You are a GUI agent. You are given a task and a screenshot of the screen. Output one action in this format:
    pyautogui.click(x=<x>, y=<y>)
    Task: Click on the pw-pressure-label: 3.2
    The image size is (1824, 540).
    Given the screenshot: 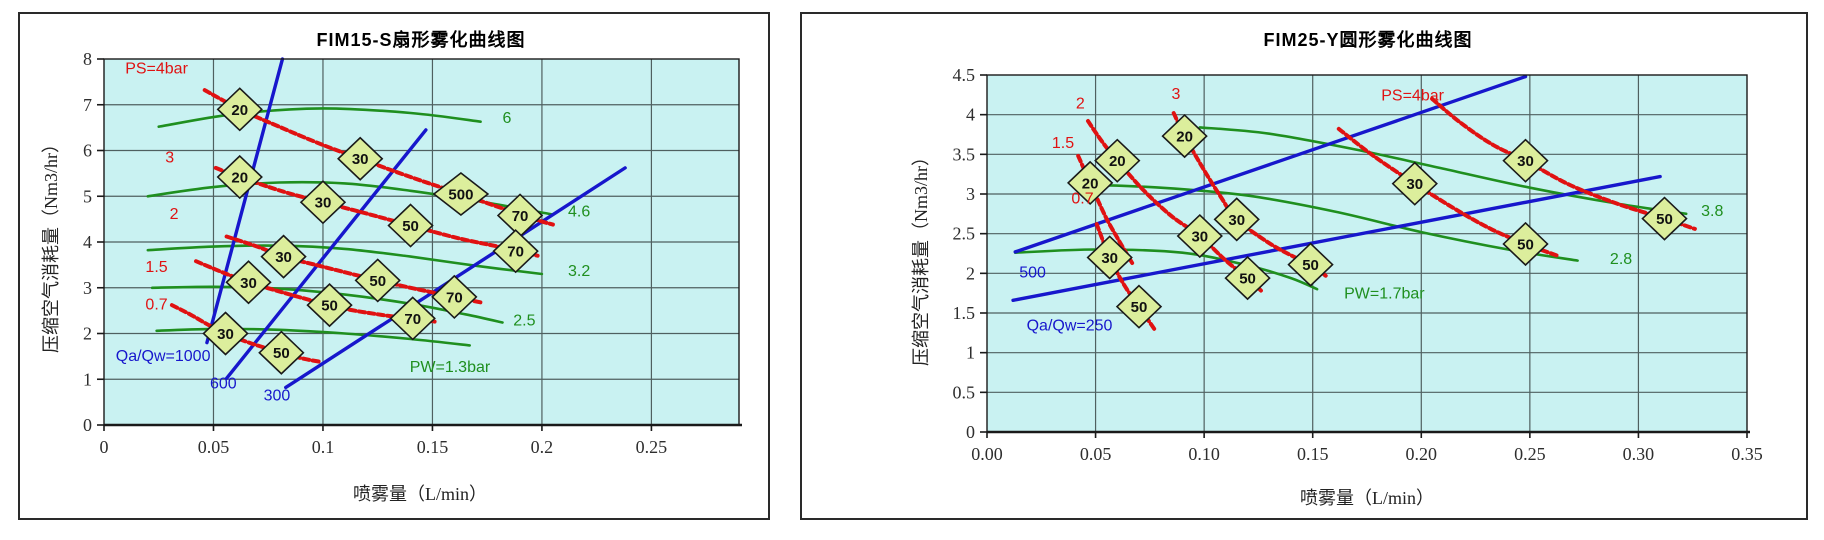 What is the action you would take?
    pyautogui.click(x=579, y=271)
    